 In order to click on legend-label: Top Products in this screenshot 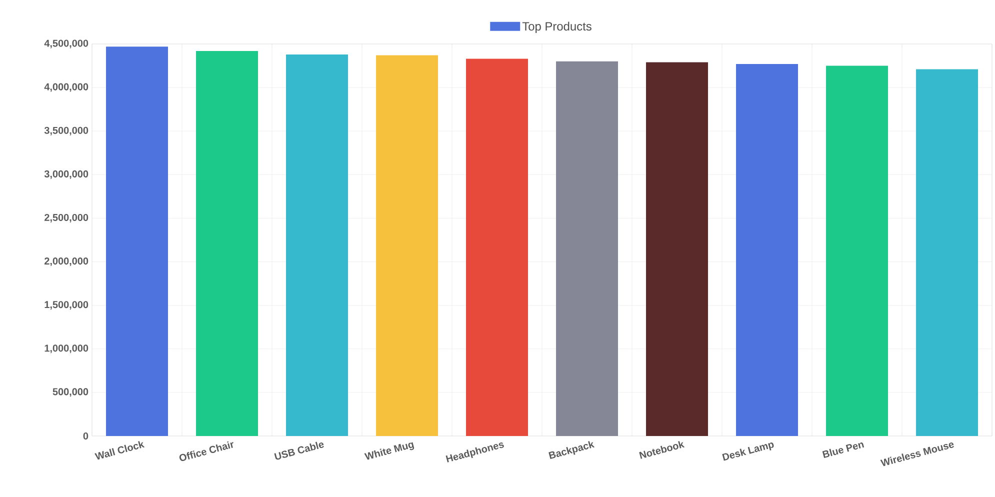, I will do `click(557, 27)`.